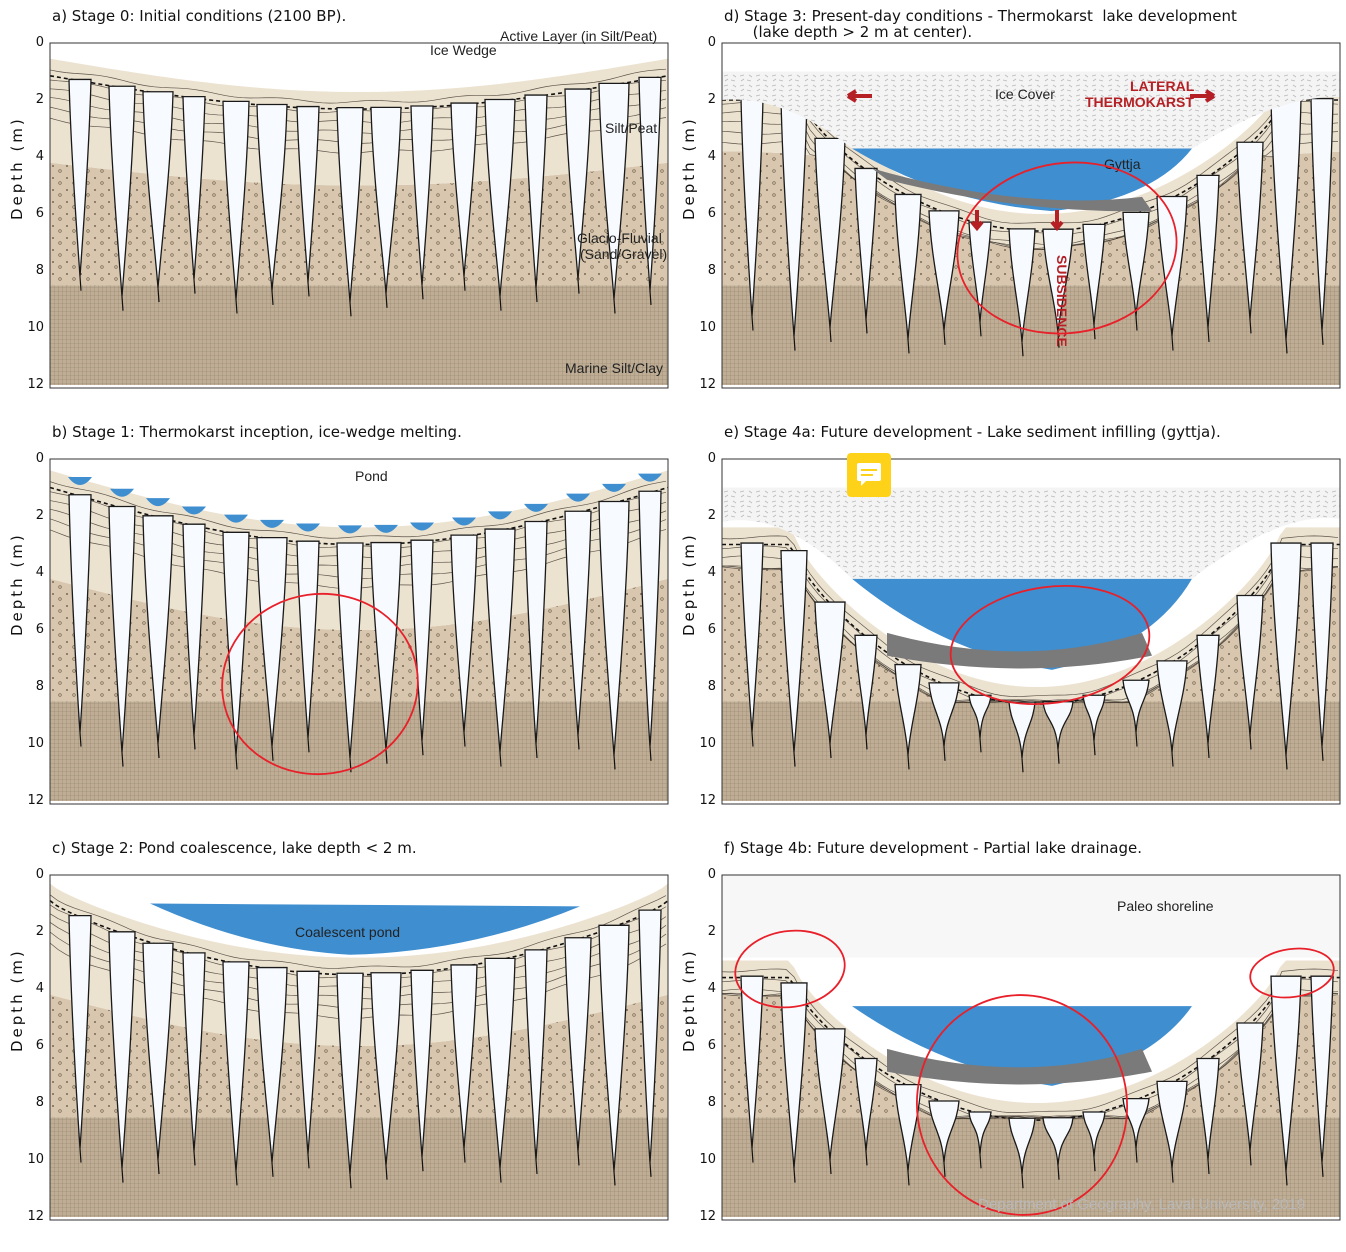  What do you see at coordinates (17, 1000) in the screenshot?
I see `y-axis-label: Depth (m)` at bounding box center [17, 1000].